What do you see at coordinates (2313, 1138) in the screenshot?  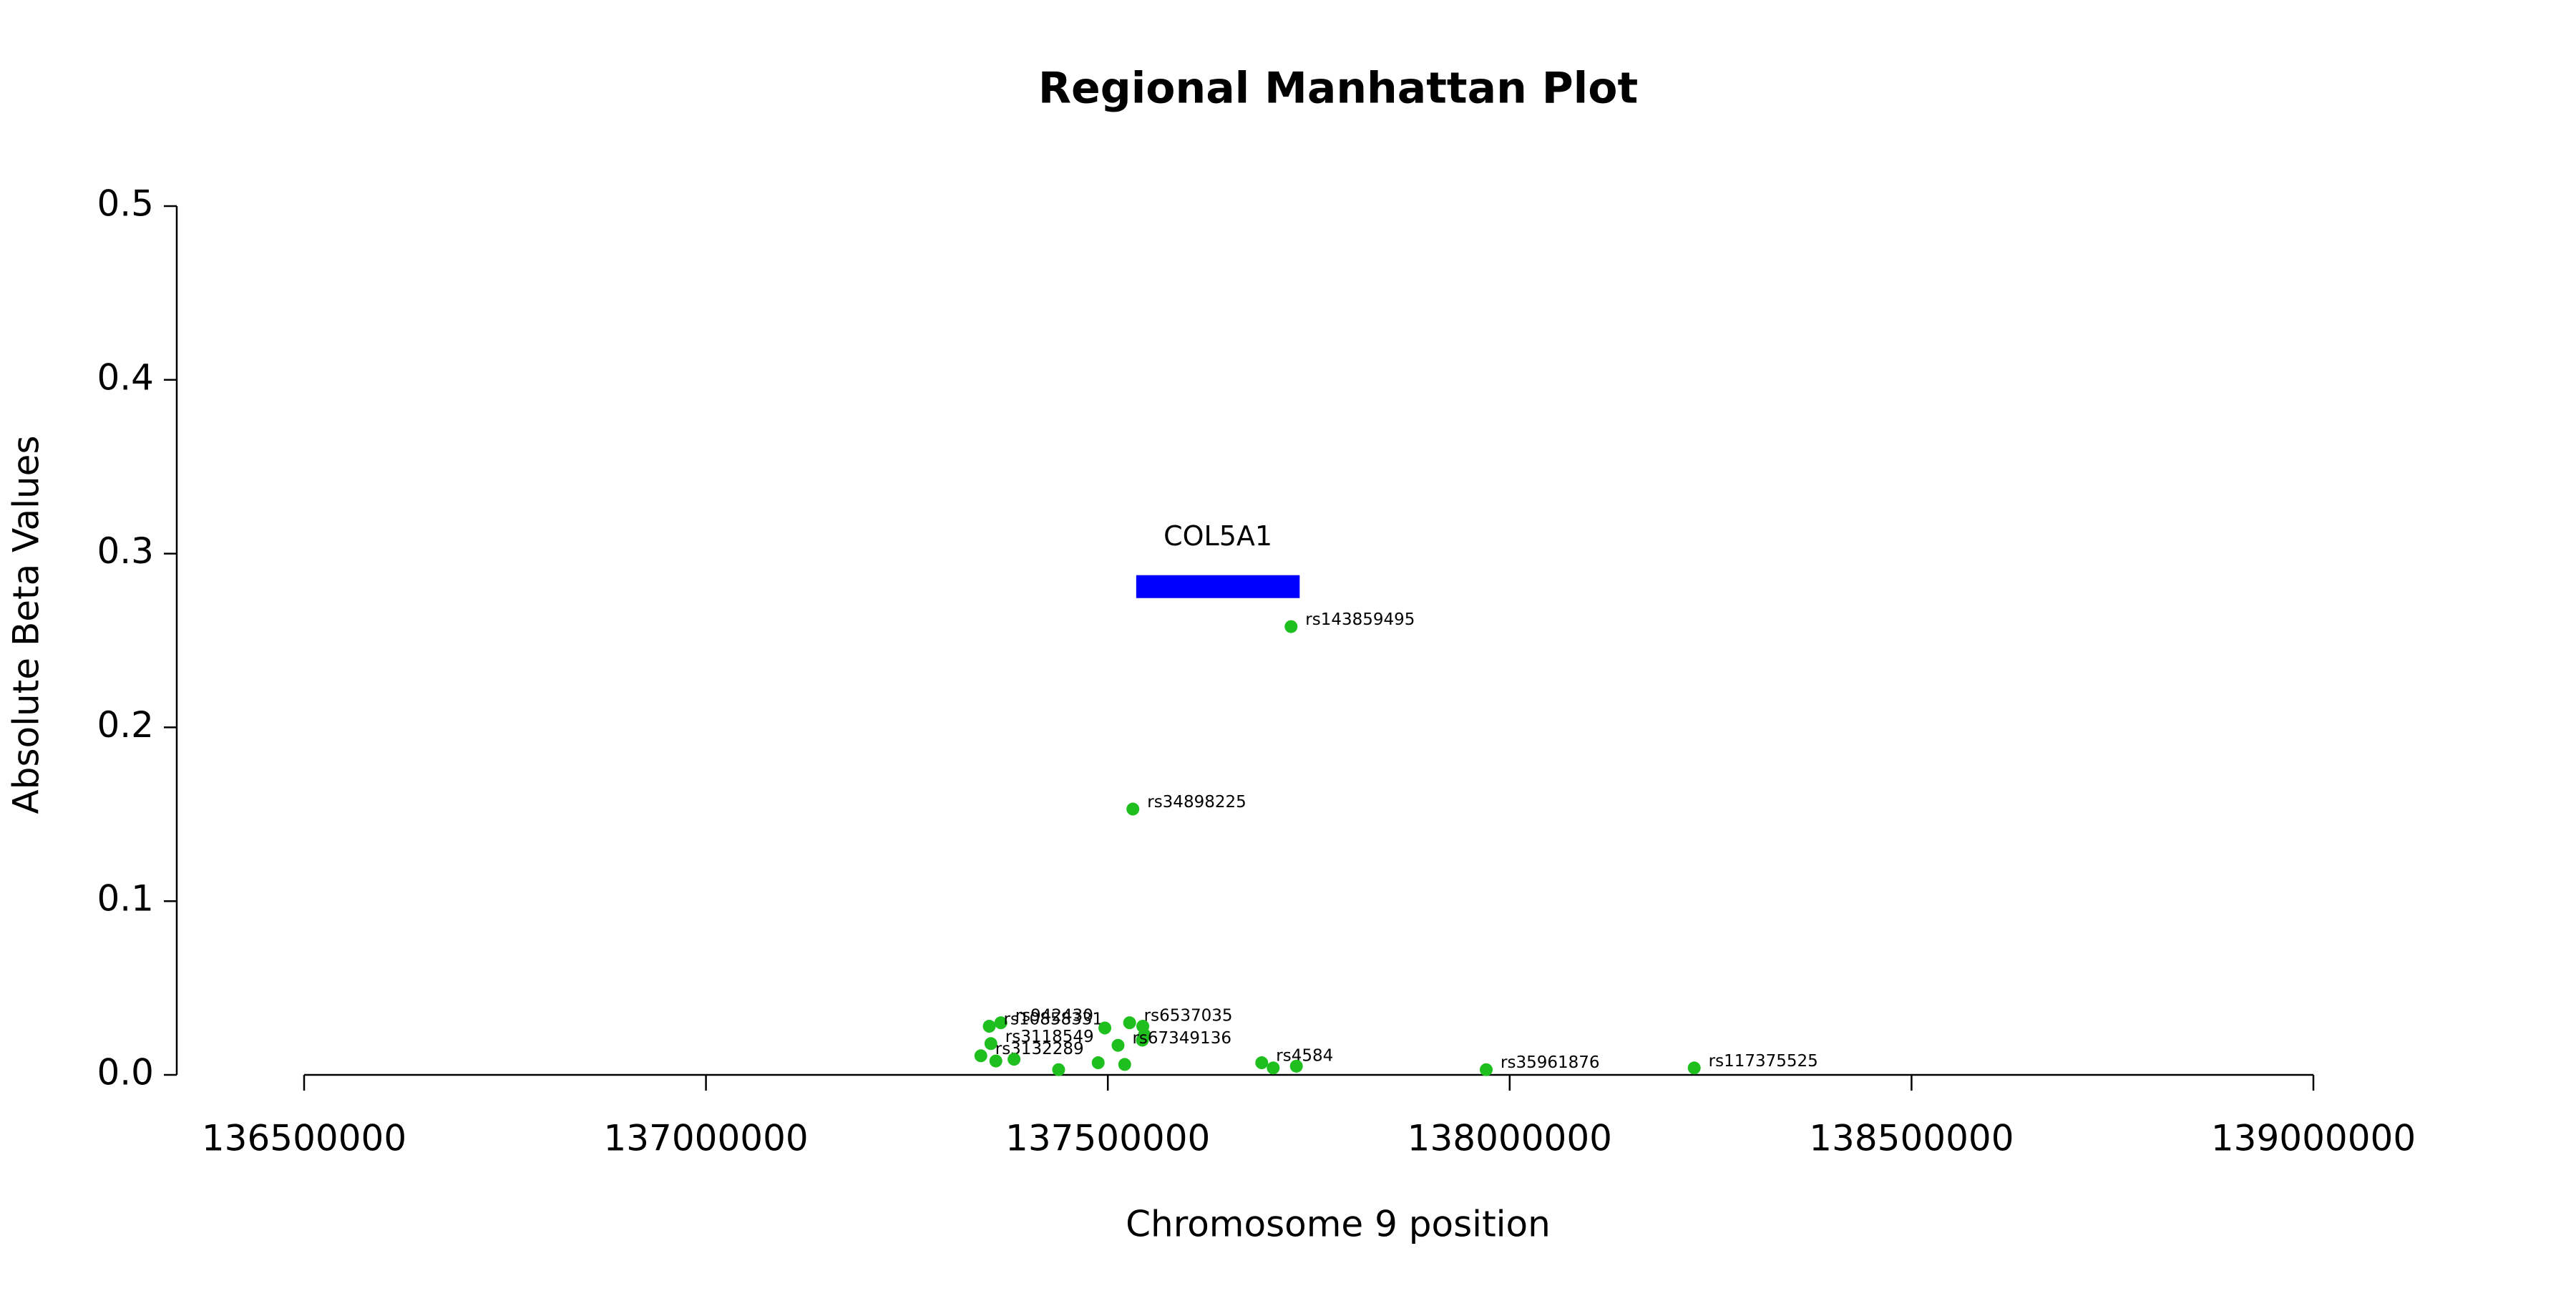 I see `x-tick-label: 139000000` at bounding box center [2313, 1138].